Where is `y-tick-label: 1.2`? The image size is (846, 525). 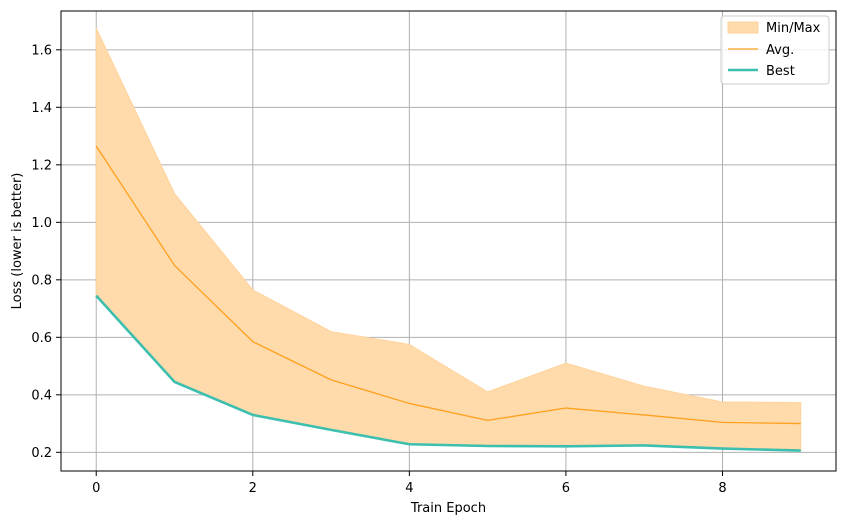
y-tick-label: 1.2 is located at coordinates (41, 165).